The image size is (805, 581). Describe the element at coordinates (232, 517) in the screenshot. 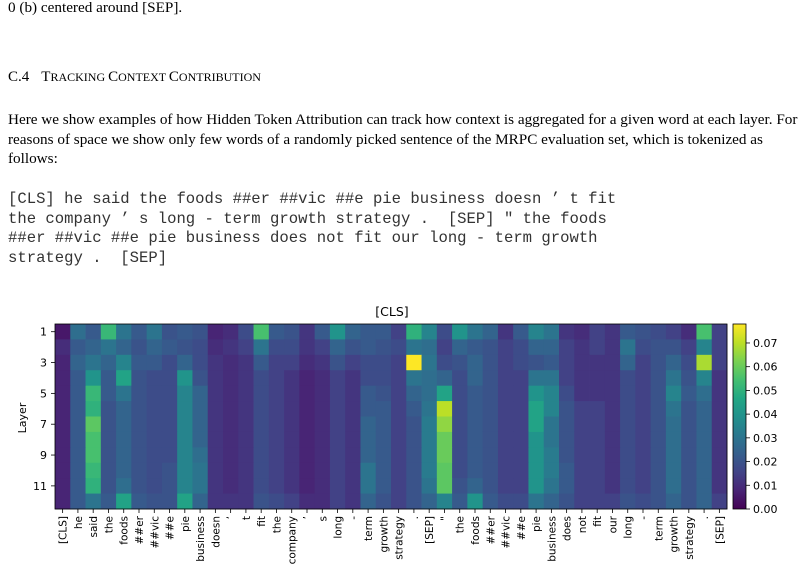

I see `x-tick-label: ’` at that location.